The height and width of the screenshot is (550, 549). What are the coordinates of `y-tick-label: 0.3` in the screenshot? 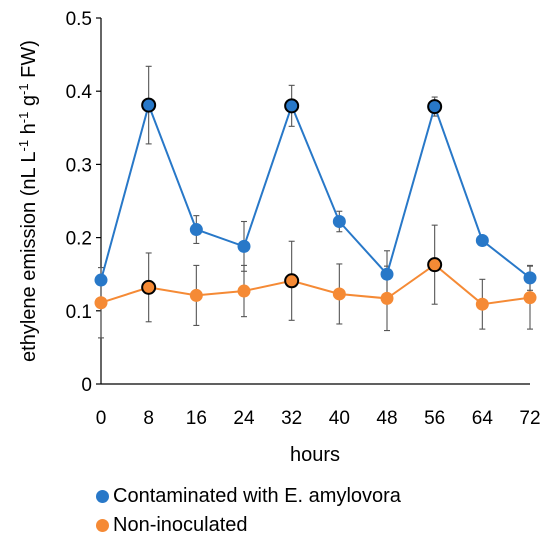 It's located at (79, 165).